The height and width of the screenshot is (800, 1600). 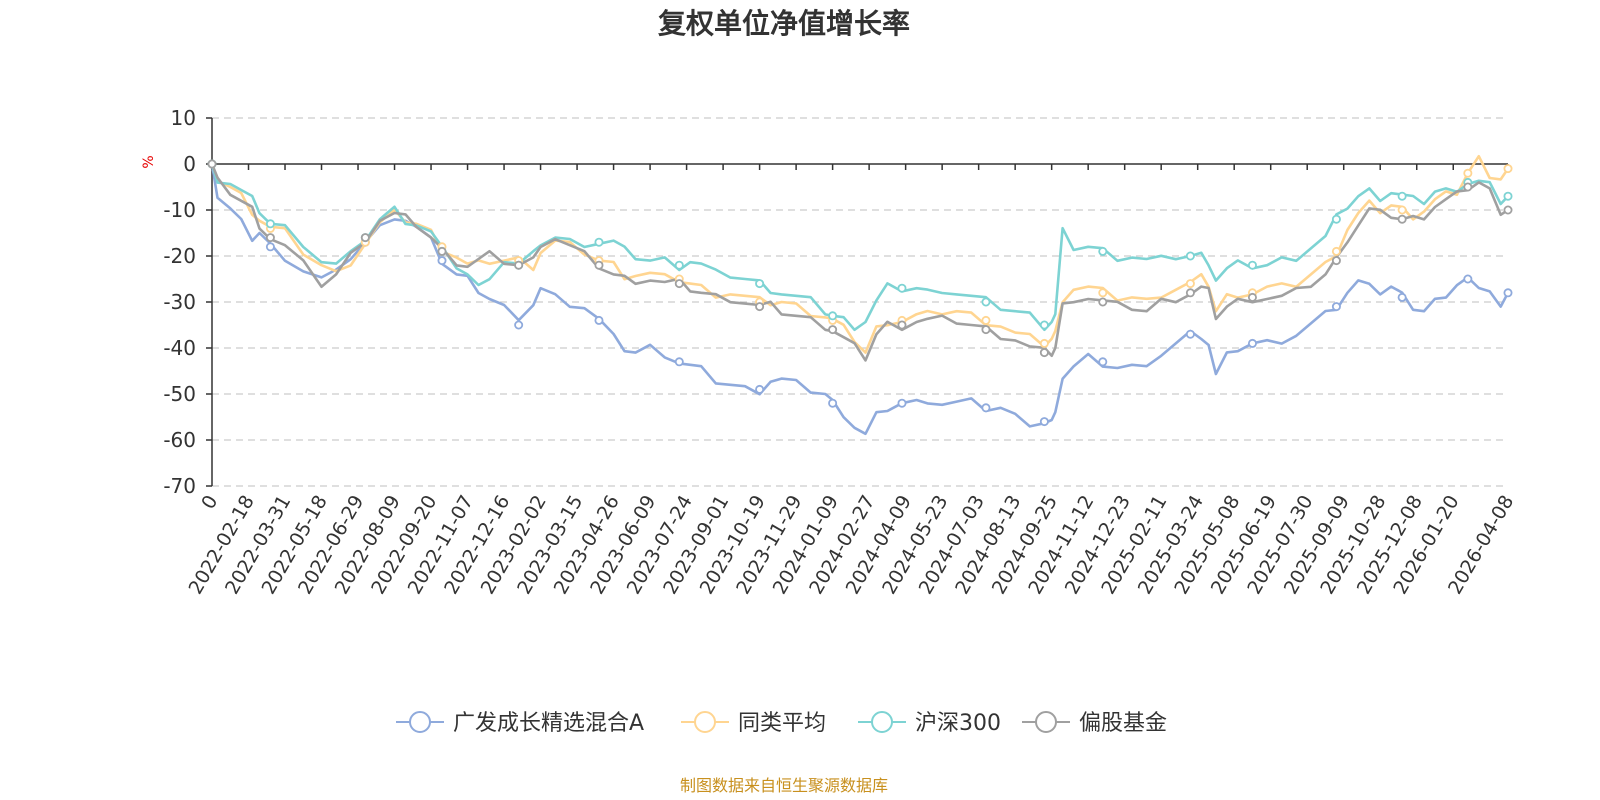 I want to click on legend-item: 偏股基金, so click(x=1094, y=723).